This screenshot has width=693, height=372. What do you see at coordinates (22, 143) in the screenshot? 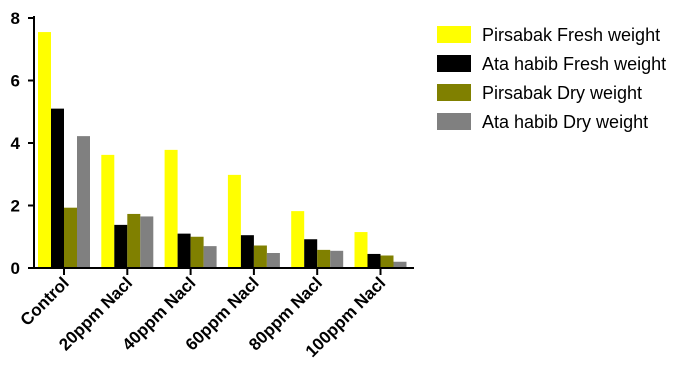
I see `y-ticks-group: 0 2 4 6 8` at bounding box center [22, 143].